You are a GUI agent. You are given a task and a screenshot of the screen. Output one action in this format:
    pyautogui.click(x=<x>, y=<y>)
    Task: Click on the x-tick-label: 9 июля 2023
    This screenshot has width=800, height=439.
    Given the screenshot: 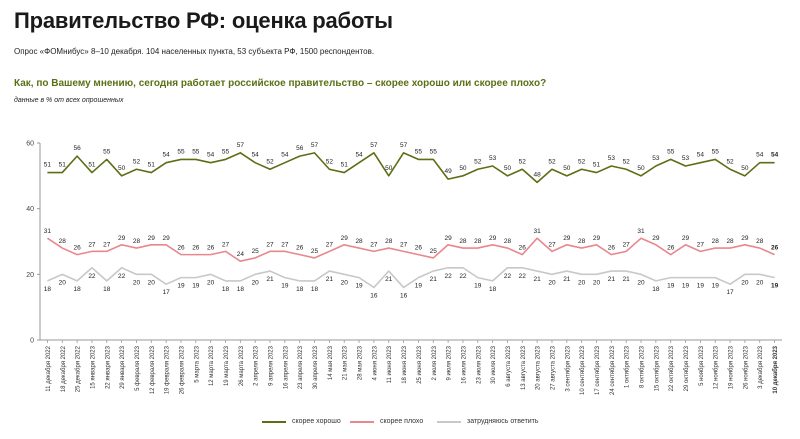 What is the action you would take?
    pyautogui.click(x=450, y=362)
    